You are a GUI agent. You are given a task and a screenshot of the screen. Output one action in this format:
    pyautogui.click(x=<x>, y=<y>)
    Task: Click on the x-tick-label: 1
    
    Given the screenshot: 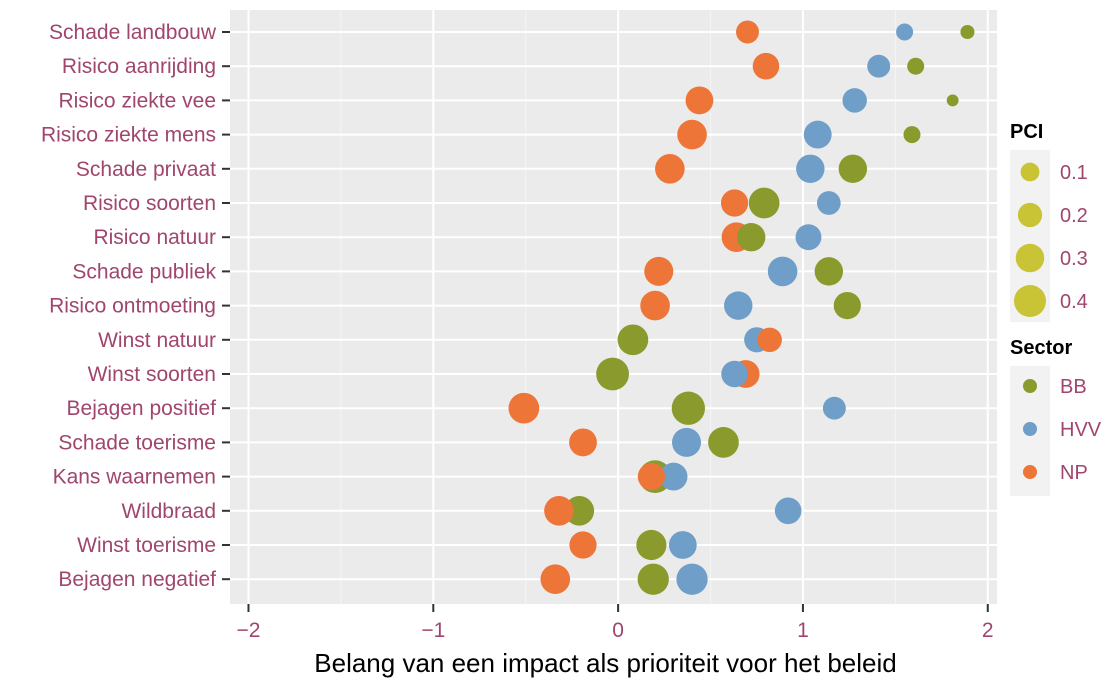 What is the action you would take?
    pyautogui.click(x=803, y=630)
    